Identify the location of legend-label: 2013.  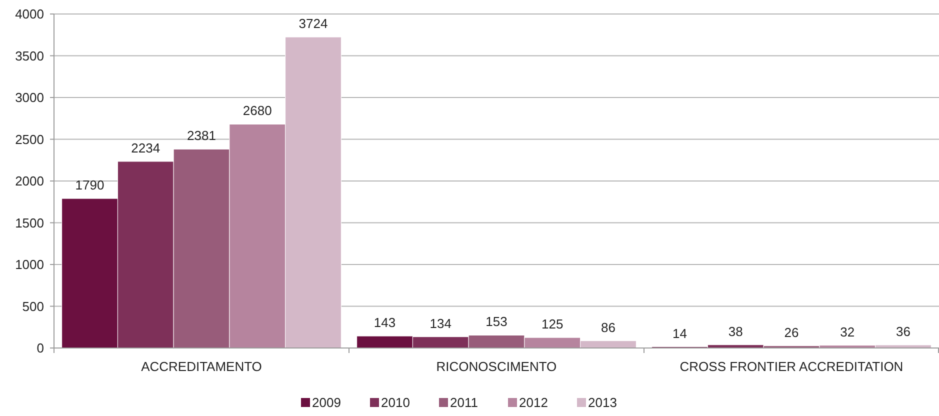
(602, 402).